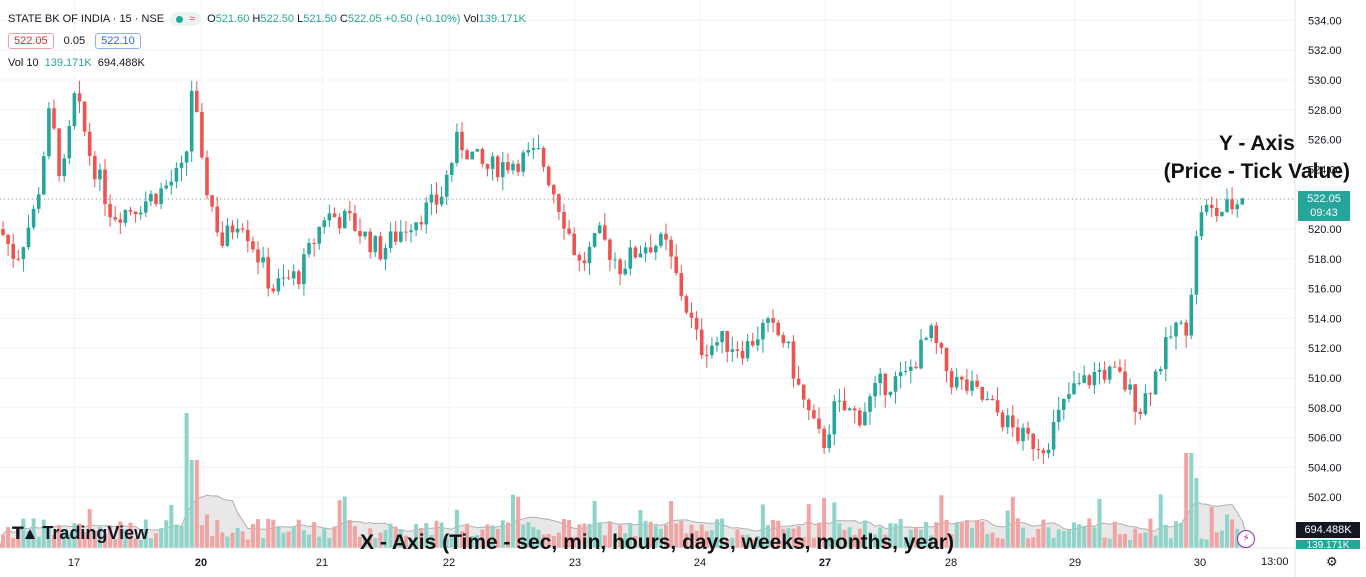  What do you see at coordinates (1332, 561) in the screenshot?
I see `settings-gear-icon: ⚙` at bounding box center [1332, 561].